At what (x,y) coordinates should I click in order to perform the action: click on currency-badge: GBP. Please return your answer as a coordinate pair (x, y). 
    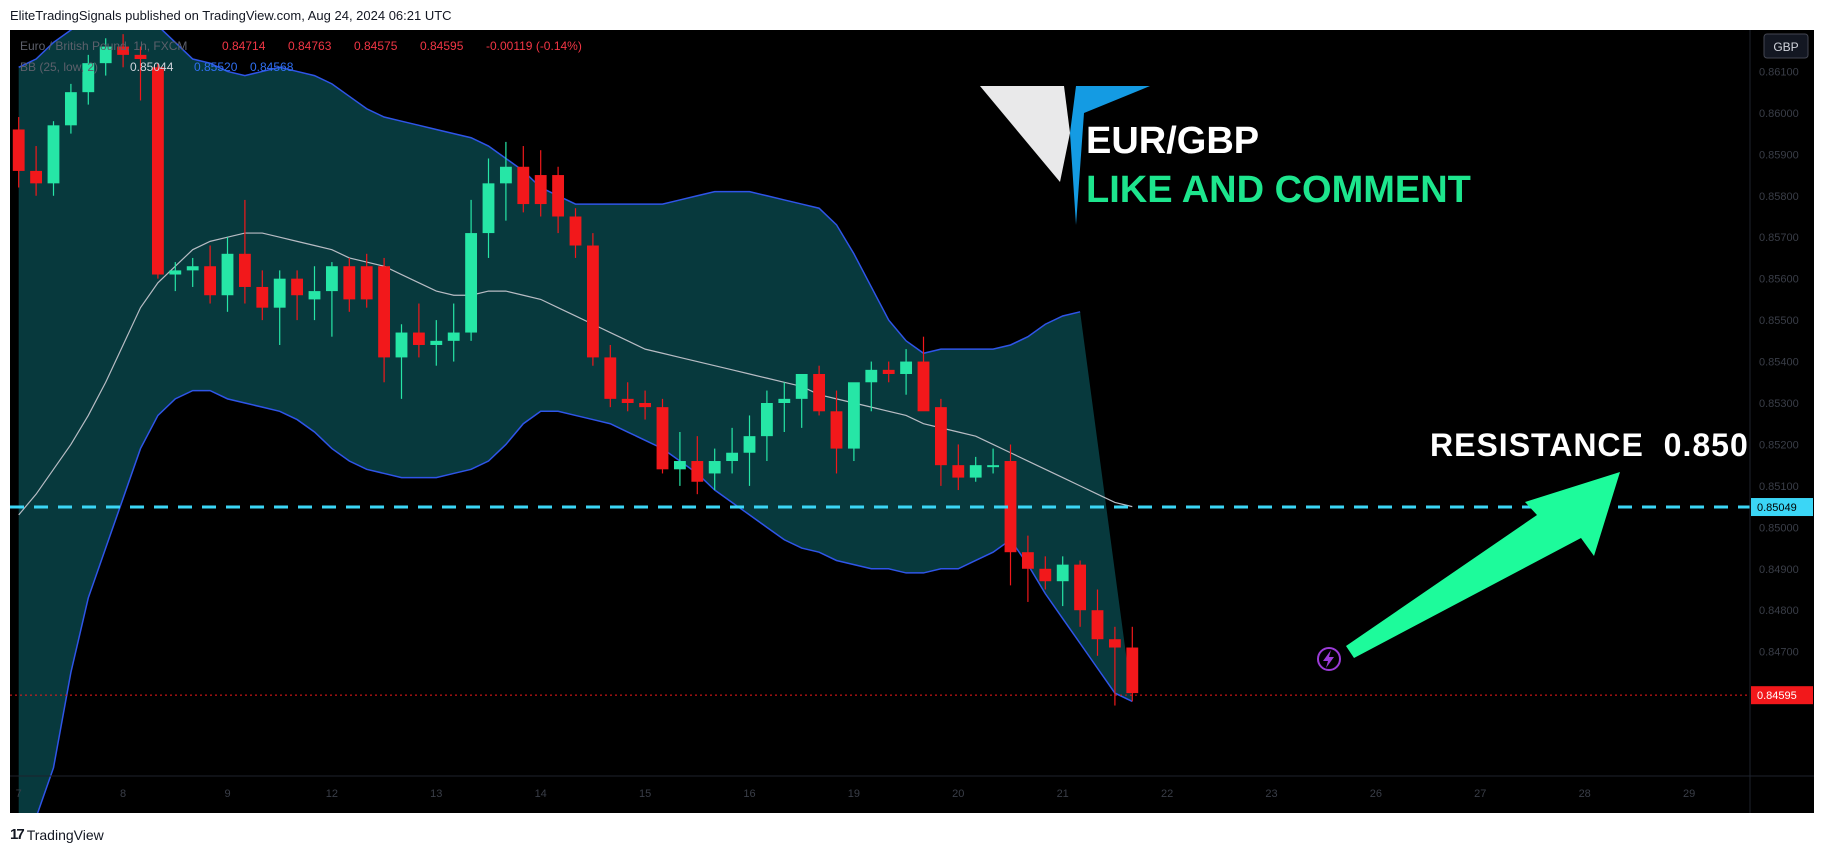
    Looking at the image, I should click on (1786, 46).